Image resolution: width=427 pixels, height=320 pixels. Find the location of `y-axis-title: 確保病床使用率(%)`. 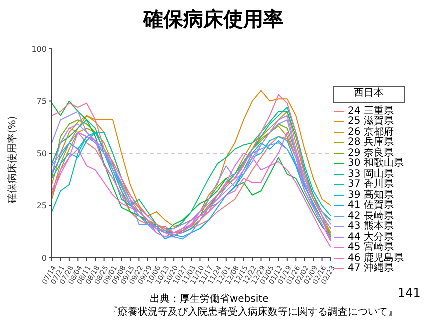

y-axis-title: 確保病床使用率(%) is located at coordinates (12, 160).